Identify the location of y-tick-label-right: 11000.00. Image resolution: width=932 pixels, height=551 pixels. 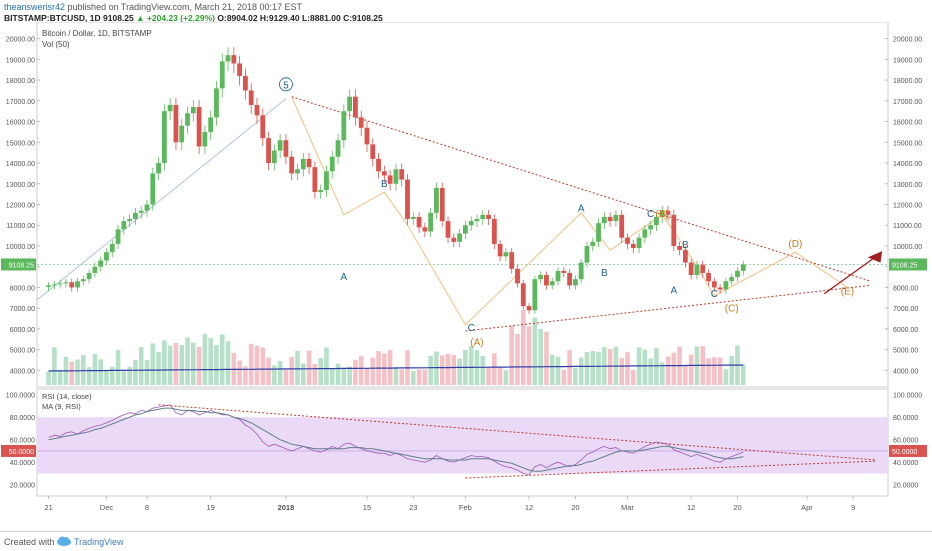
(907, 226).